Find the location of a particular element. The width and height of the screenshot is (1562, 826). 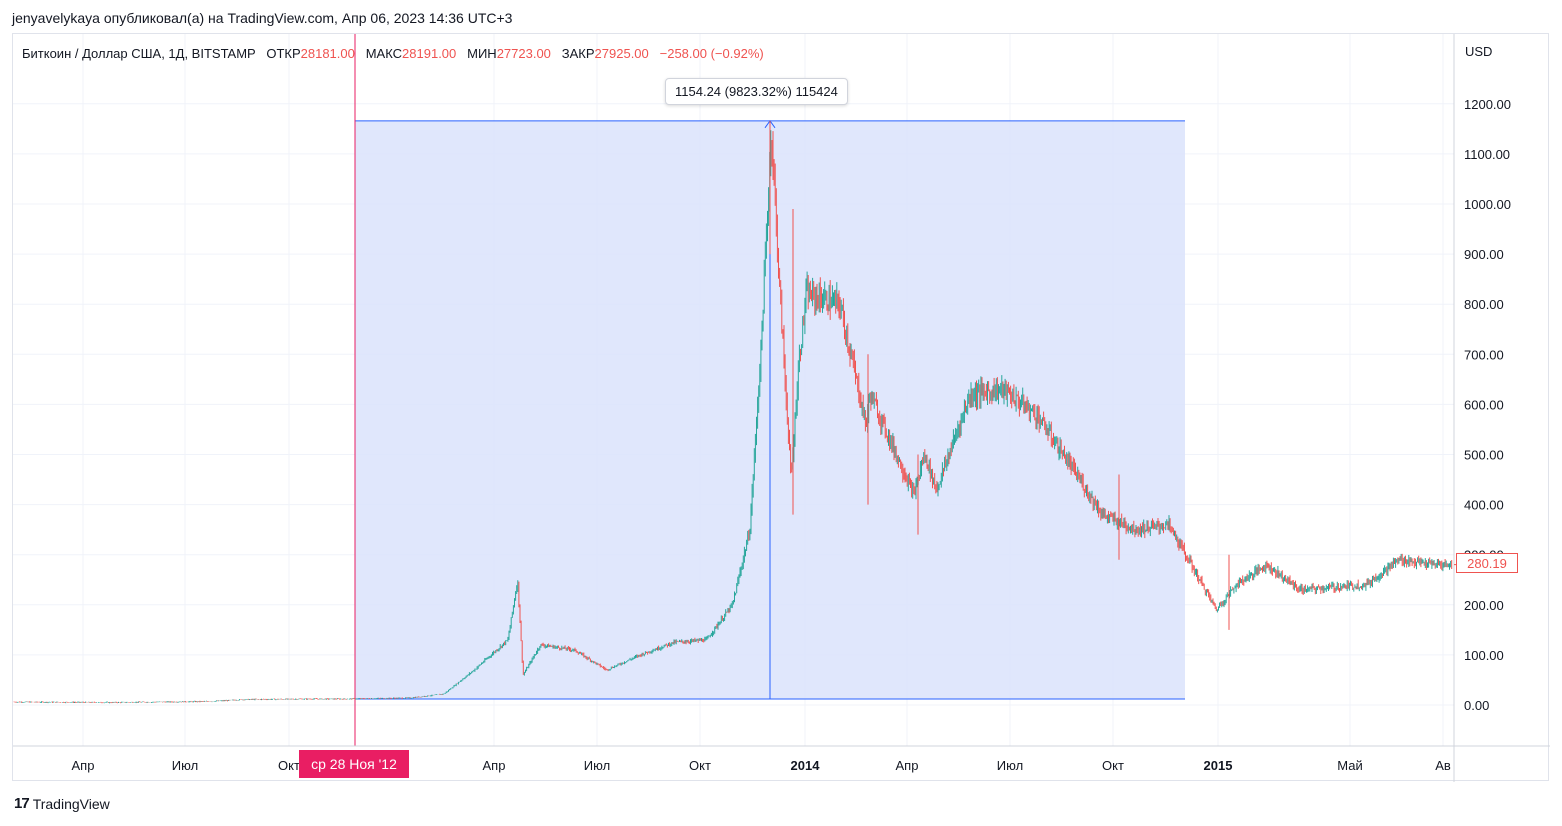

open-label: ОТКР is located at coordinates (283, 53).